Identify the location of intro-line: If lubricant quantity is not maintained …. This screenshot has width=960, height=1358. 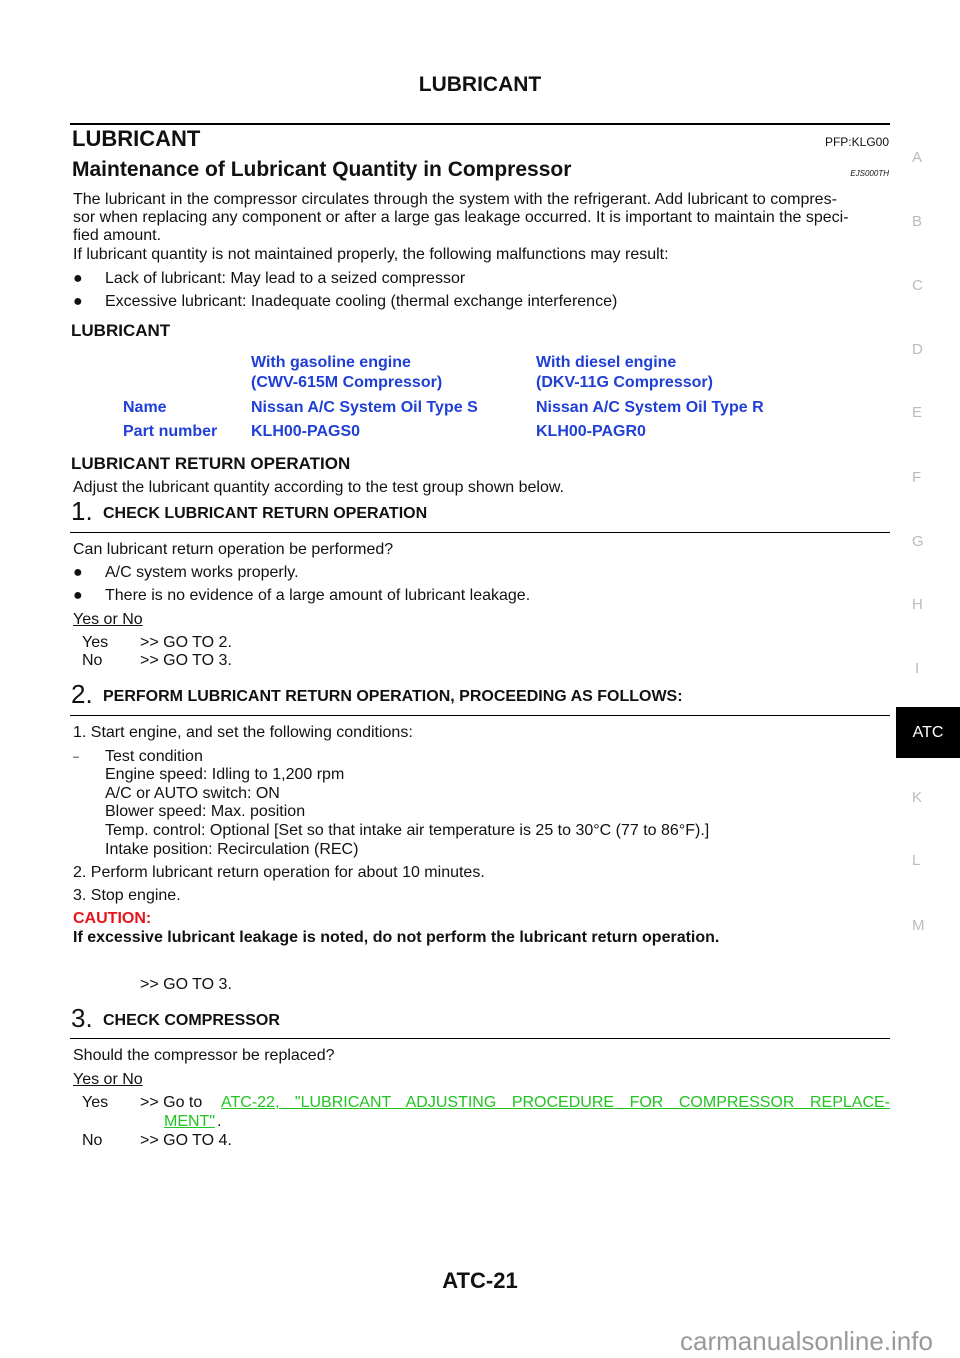
(371, 254).